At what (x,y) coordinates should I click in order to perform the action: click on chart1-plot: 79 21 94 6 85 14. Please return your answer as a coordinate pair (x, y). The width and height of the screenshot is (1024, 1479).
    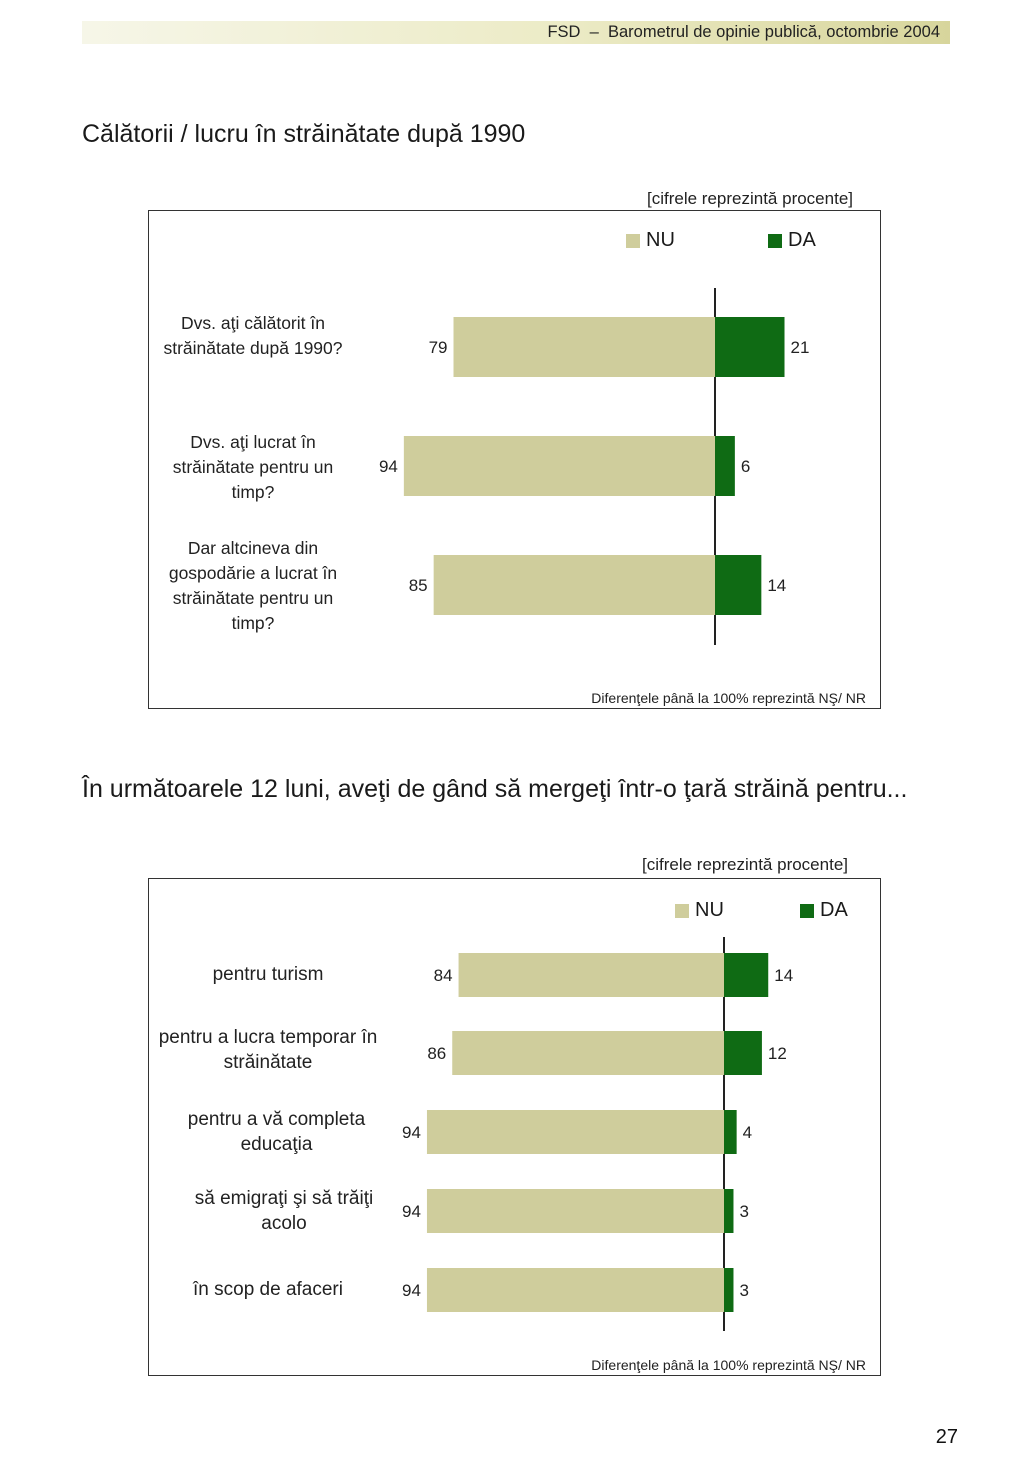
    Looking at the image, I should click on (594, 466).